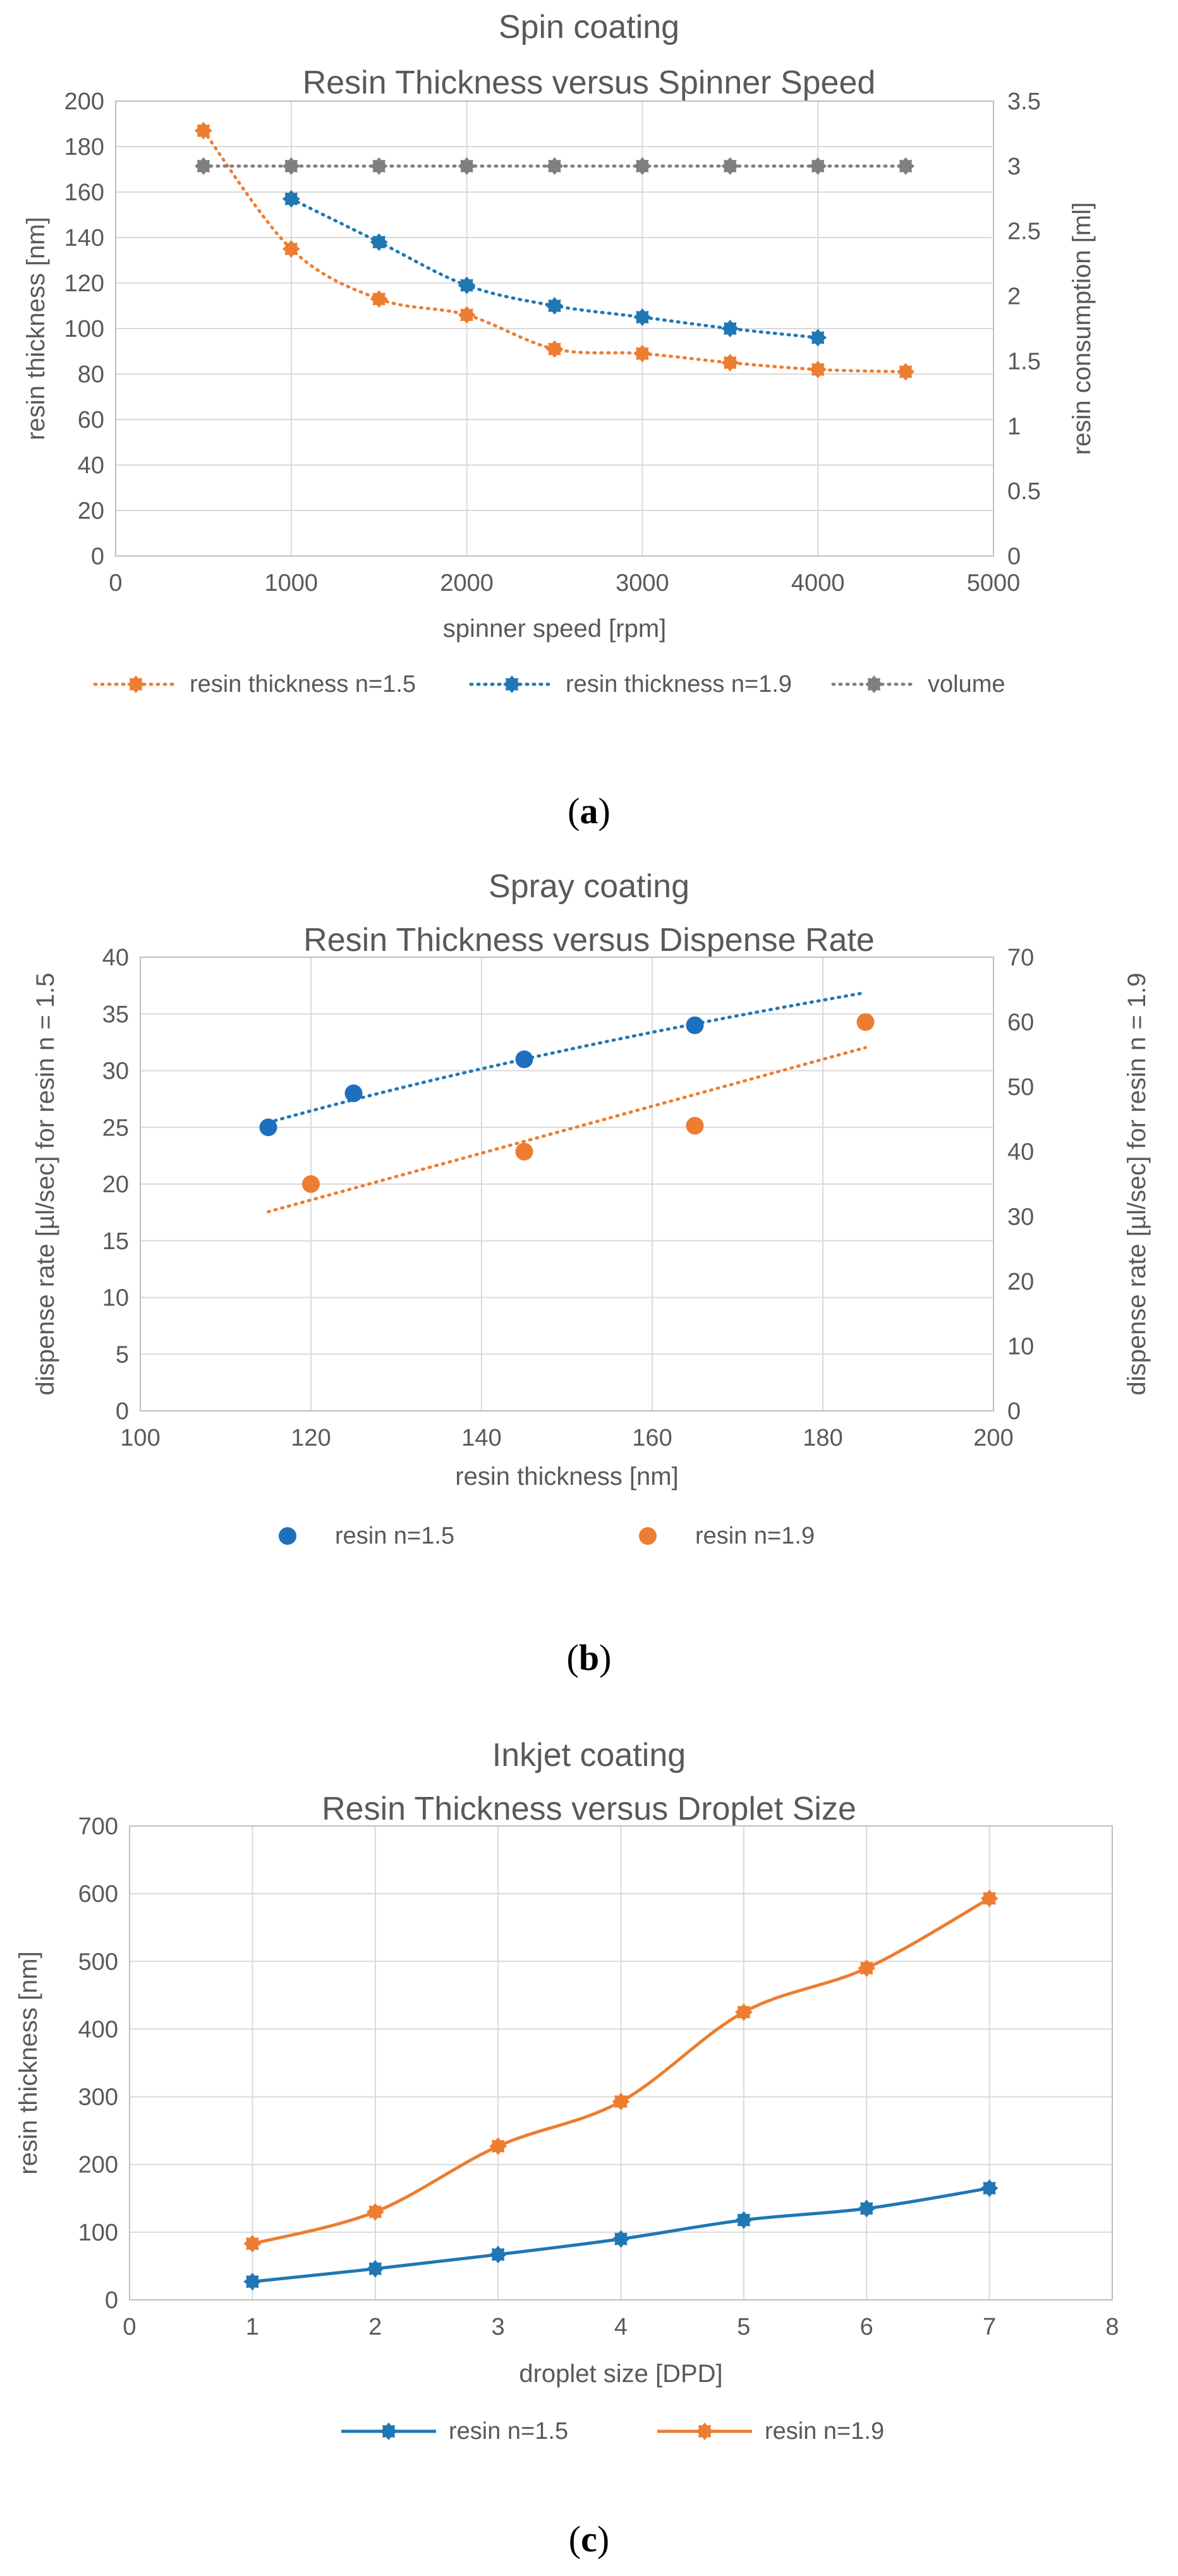 Image resolution: width=1178 pixels, height=2576 pixels. What do you see at coordinates (252, 2327) in the screenshot?
I see `x-tick-label: 1` at bounding box center [252, 2327].